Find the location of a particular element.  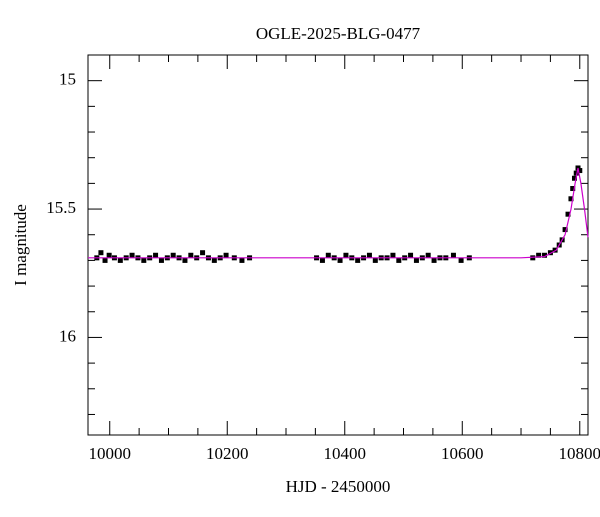

x-axis-label: HJD - 2450000 is located at coordinates (338, 486).